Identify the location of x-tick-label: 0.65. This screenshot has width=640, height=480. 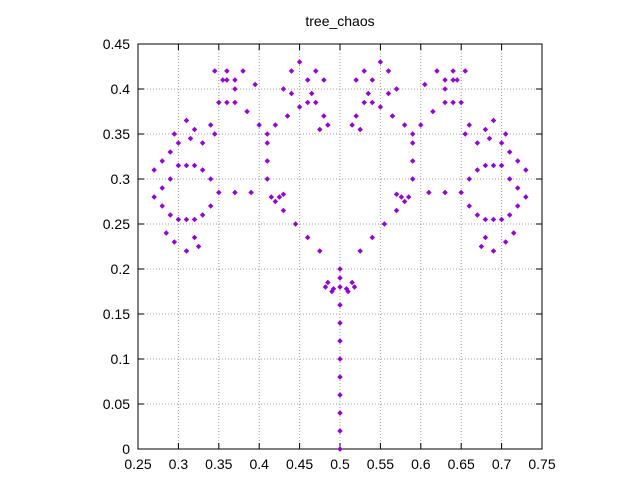
(461, 464).